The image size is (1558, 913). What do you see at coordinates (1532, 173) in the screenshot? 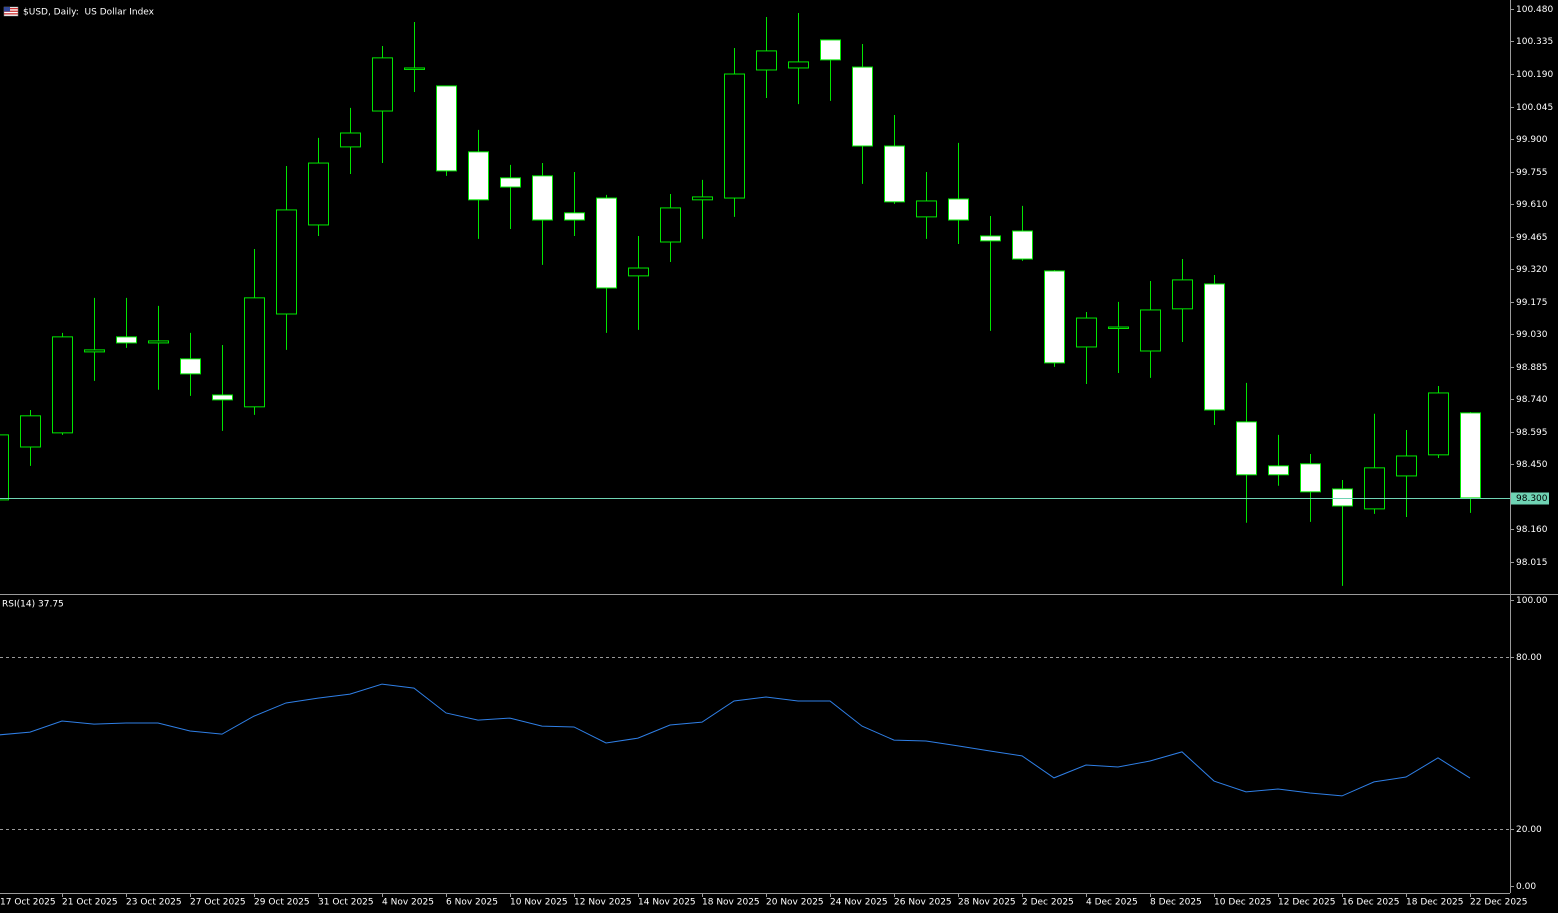
I see `y-tick-label: 99.755` at bounding box center [1532, 173].